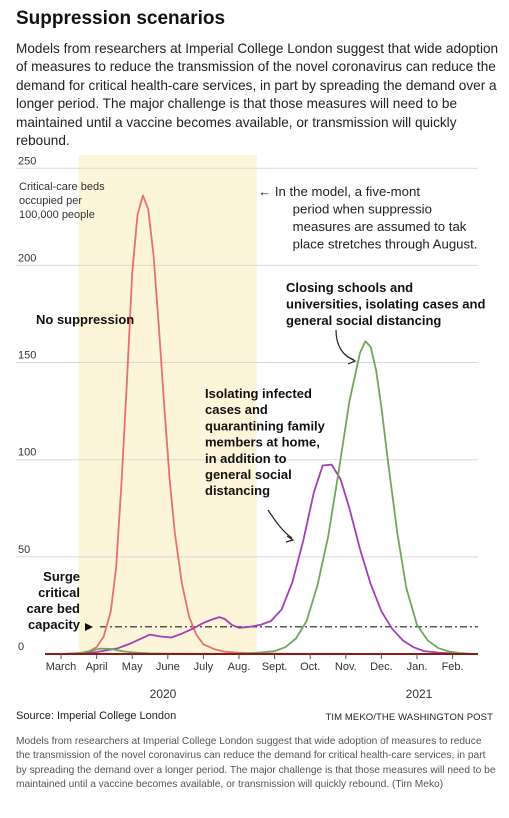 The image size is (509, 818). I want to click on x-tick-label-1: April, so click(97, 667).